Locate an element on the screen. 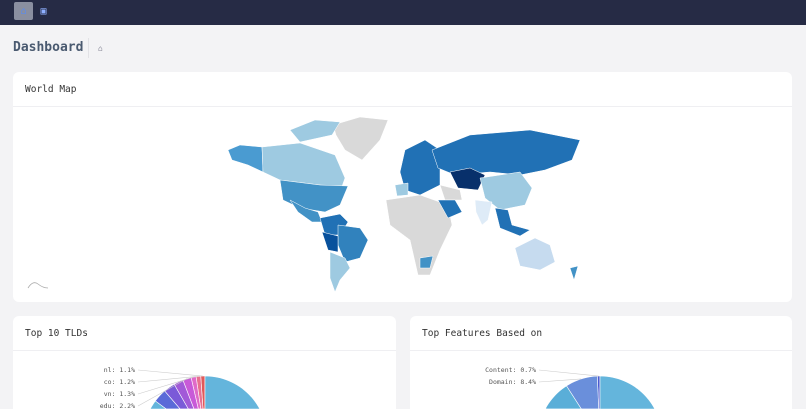 This screenshot has width=806, height=409. map-argentina is located at coordinates (340, 272).